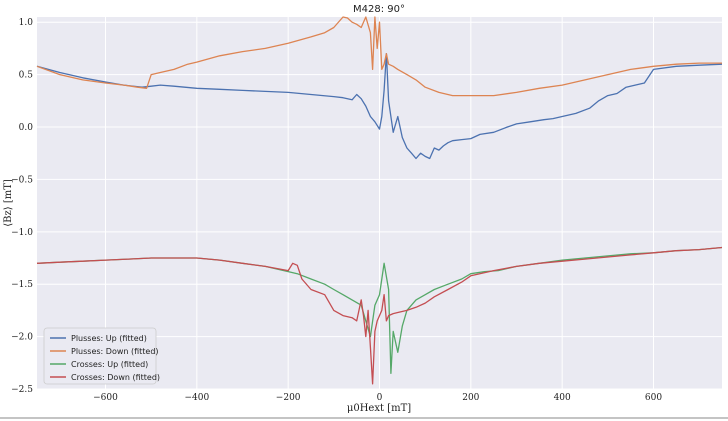 Image resolution: width=728 pixels, height=421 pixels. What do you see at coordinates (379, 9) in the screenshot?
I see `chart-title: M428: 90°` at bounding box center [379, 9].